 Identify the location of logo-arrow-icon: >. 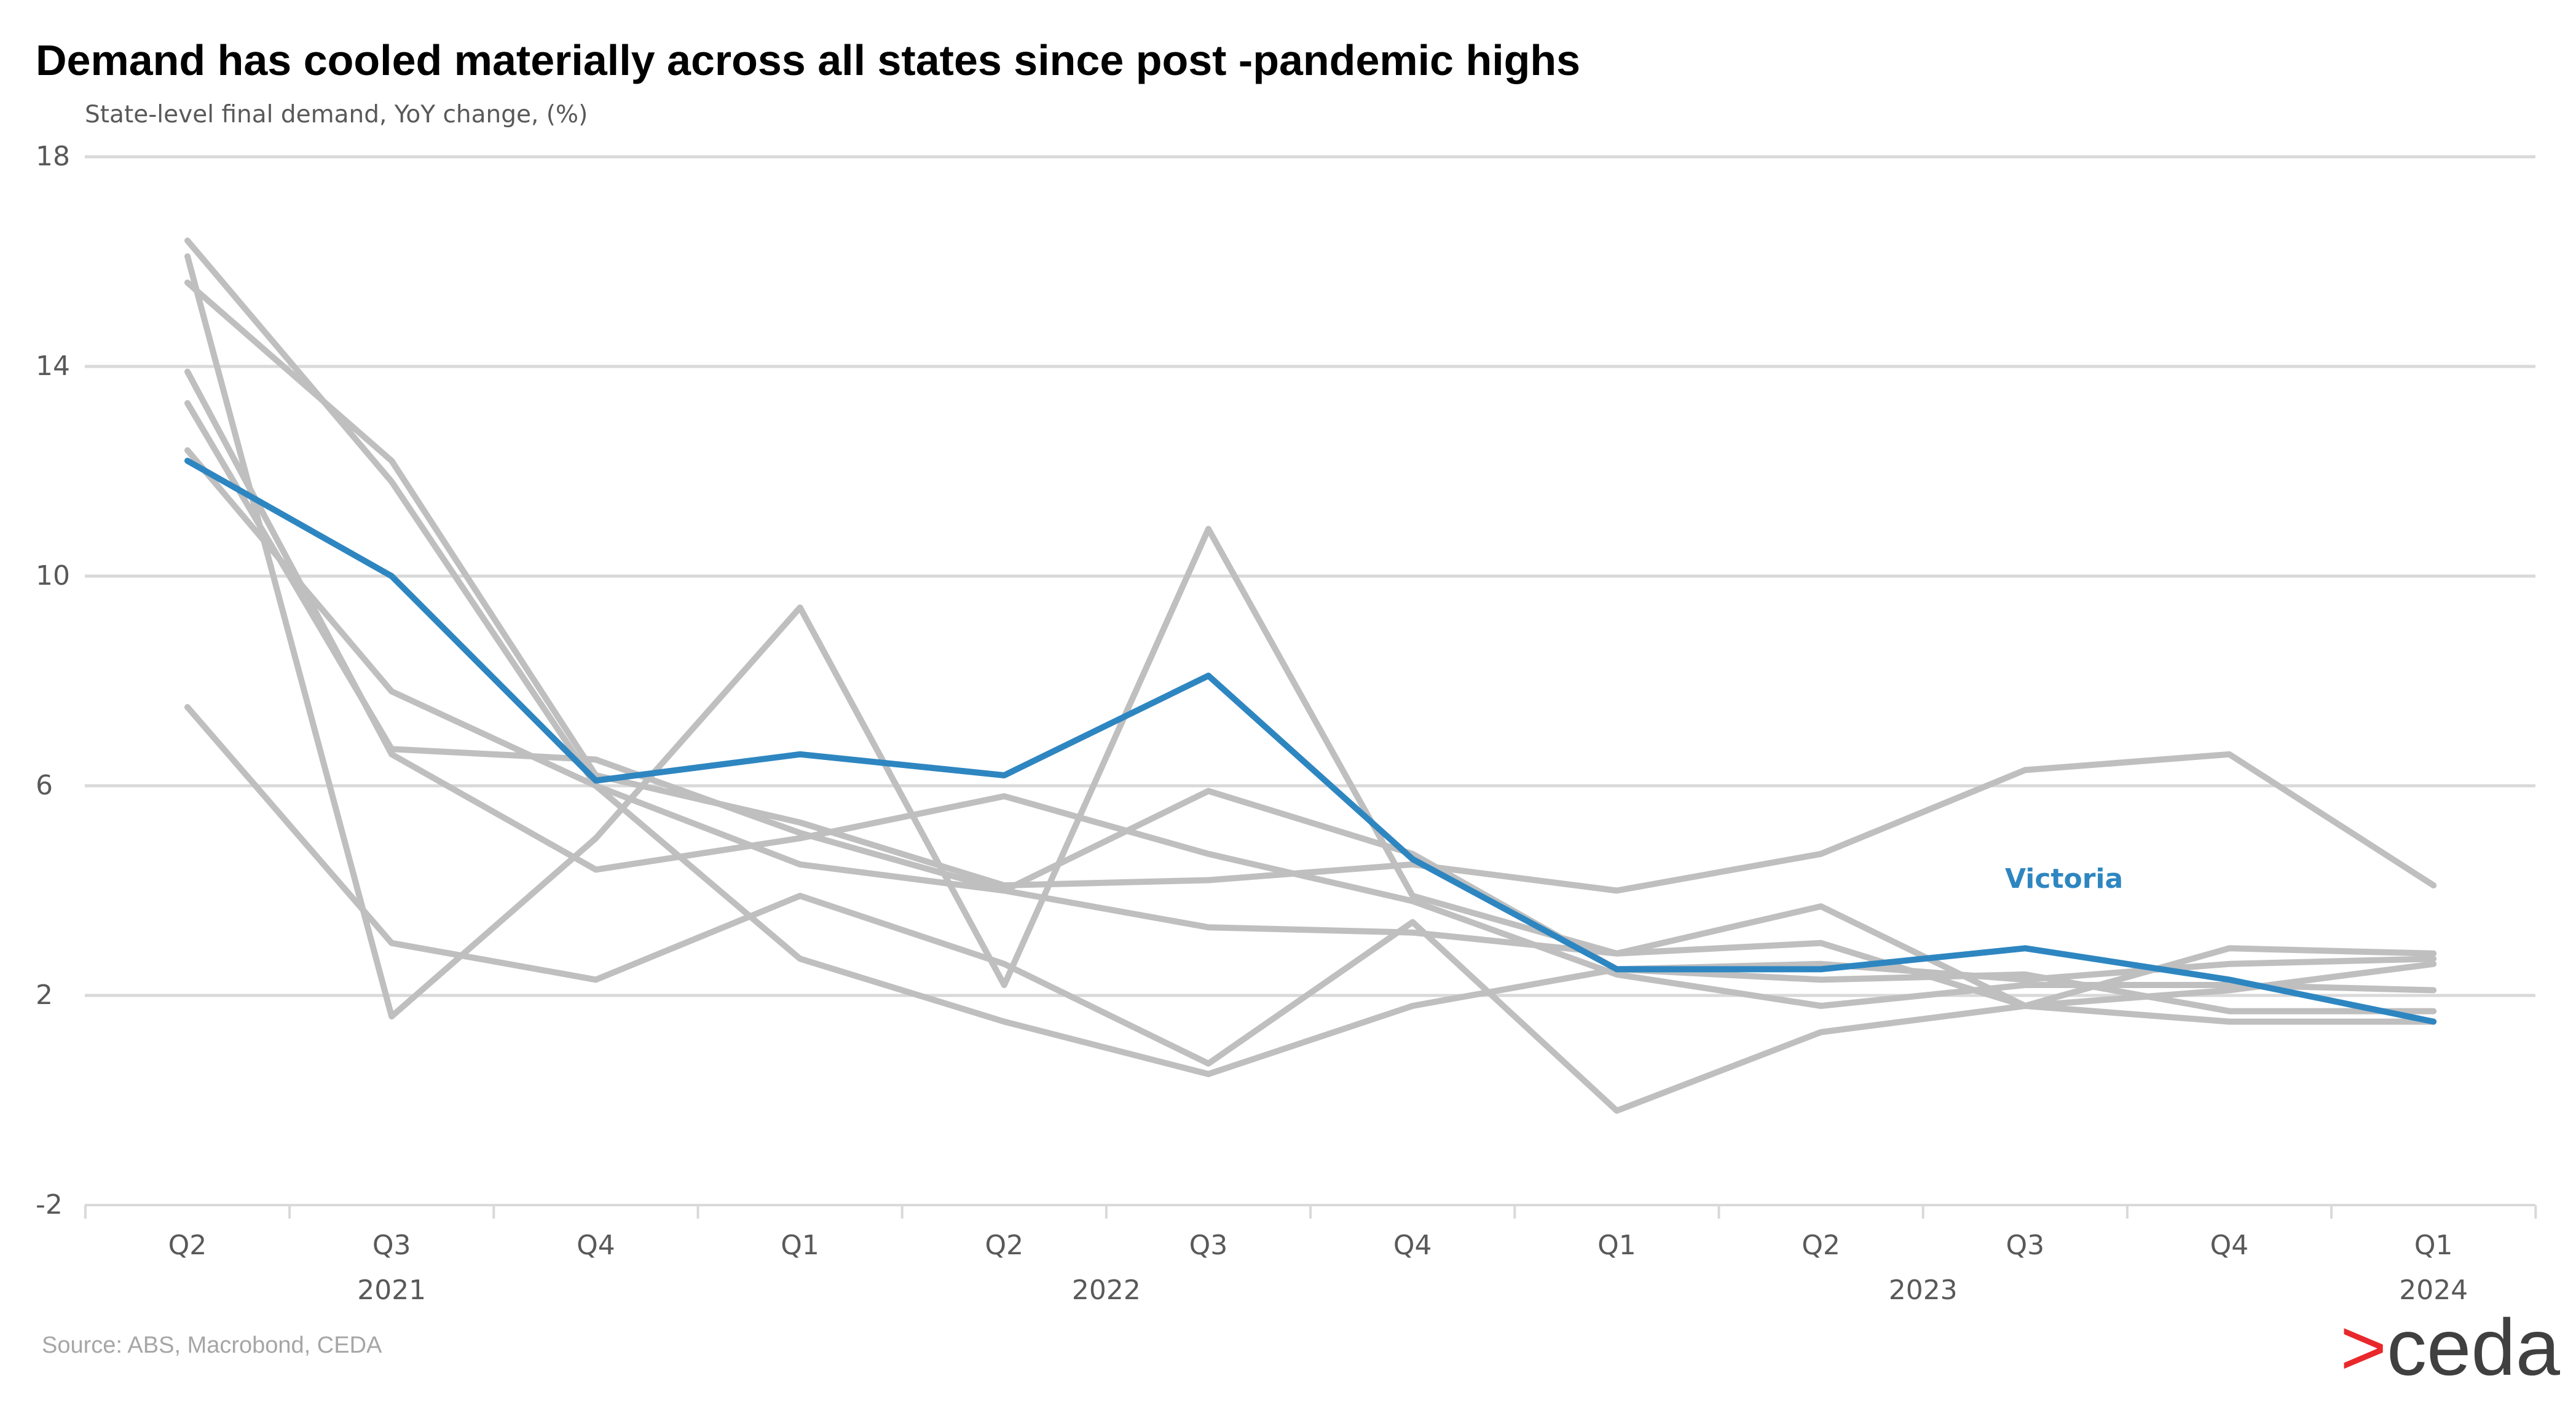
(2364, 1347).